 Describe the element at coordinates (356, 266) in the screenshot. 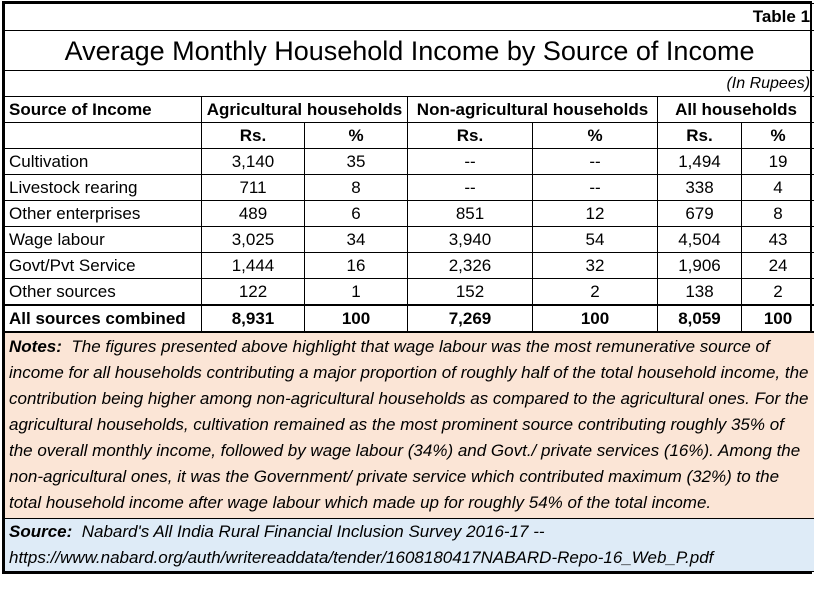

I see `table-cell: 16` at that location.